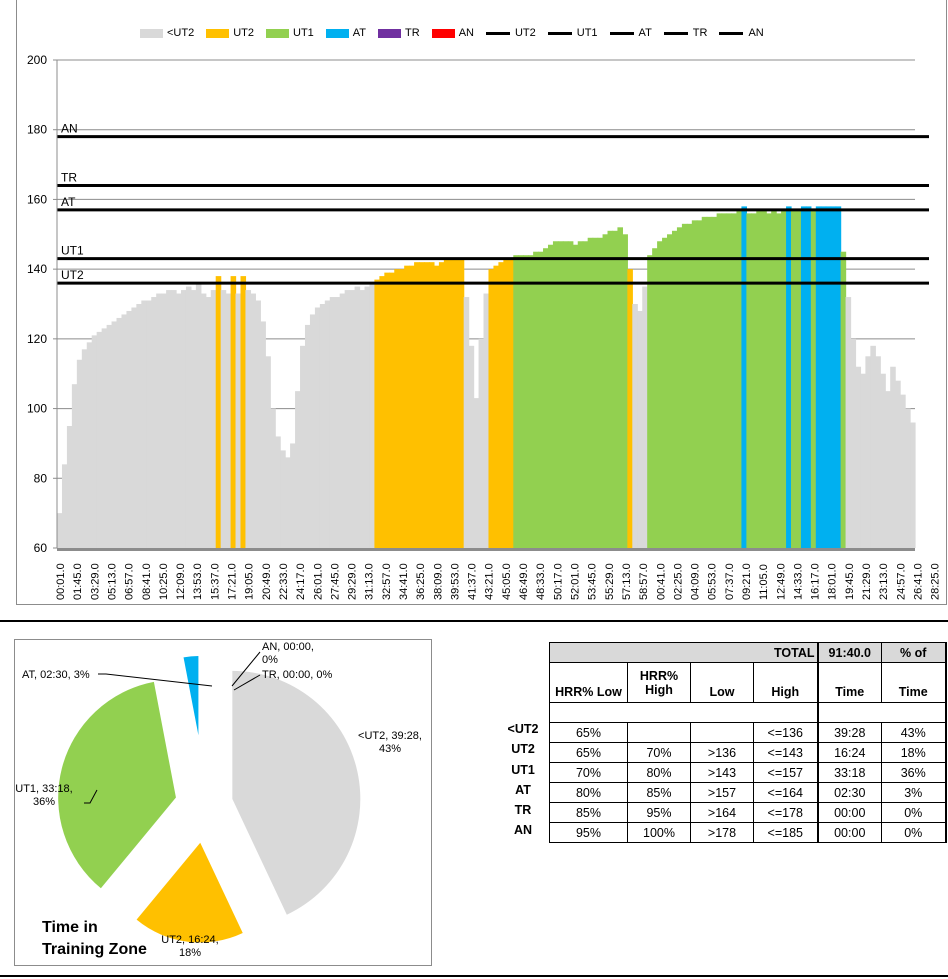  Describe the element at coordinates (37, 304) in the screenshot. I see `y-tick-labels: 60 80 100 120 140 160 180 200` at that location.